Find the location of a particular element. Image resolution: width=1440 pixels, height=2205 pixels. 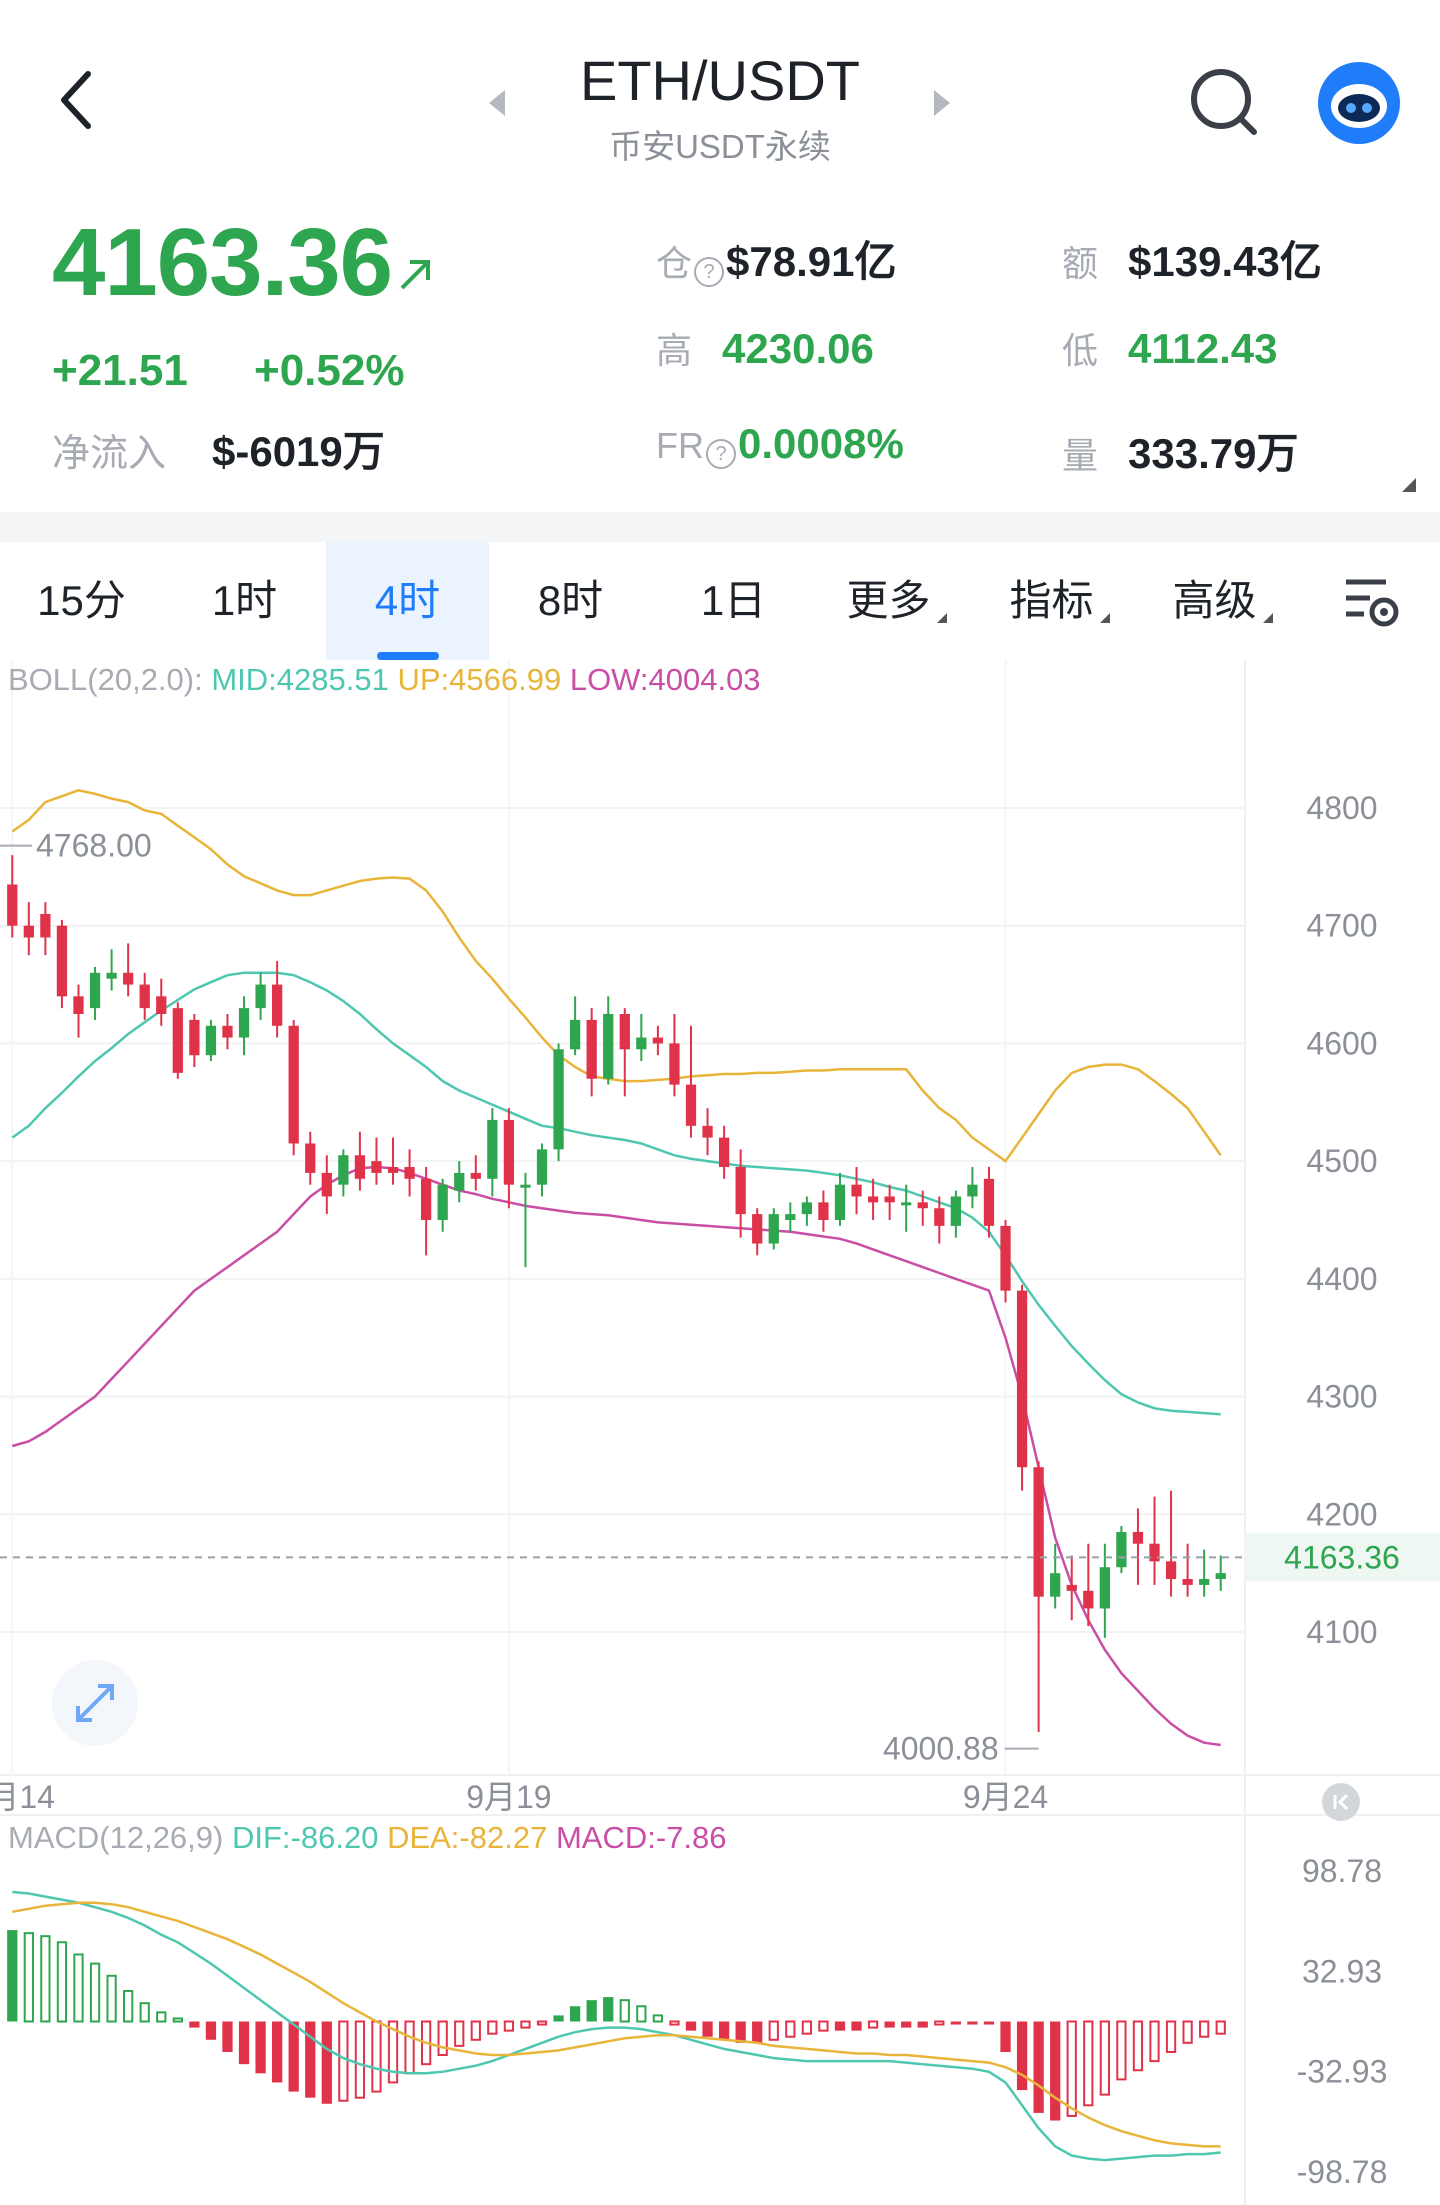

high-value: 4230.06 is located at coordinates (798, 348).